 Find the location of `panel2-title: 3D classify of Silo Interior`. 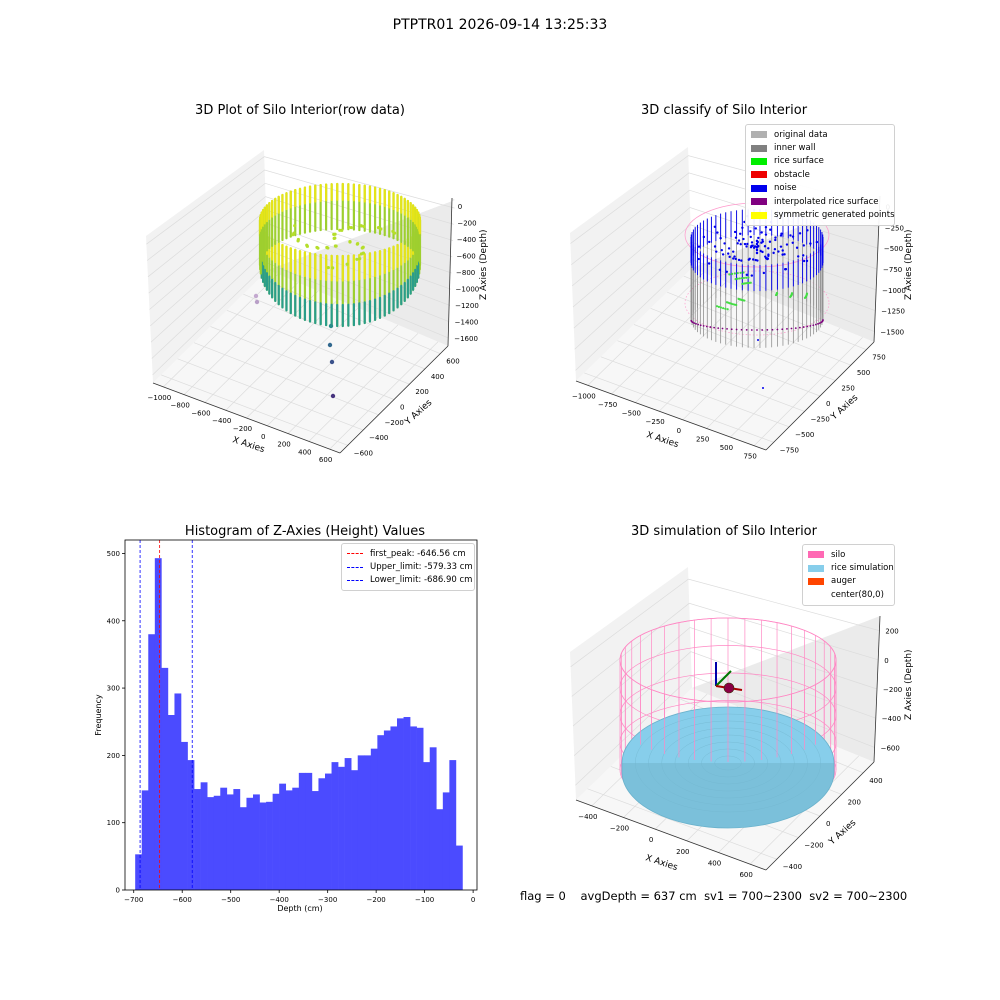

panel2-title: 3D classify of Silo Interior is located at coordinates (724, 110).